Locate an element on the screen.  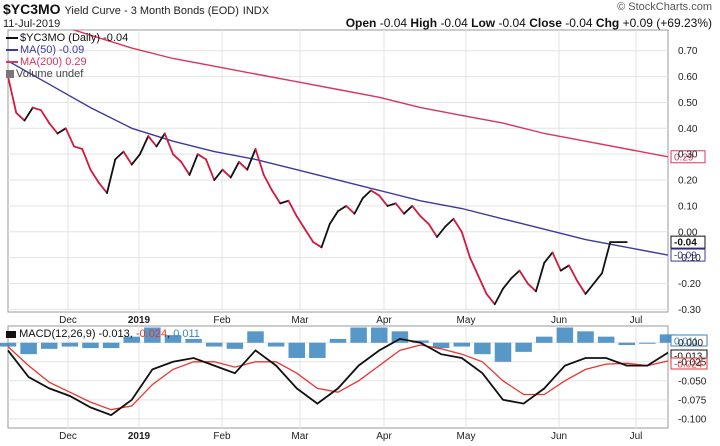
macd-signal-line is located at coordinates (338, 377).